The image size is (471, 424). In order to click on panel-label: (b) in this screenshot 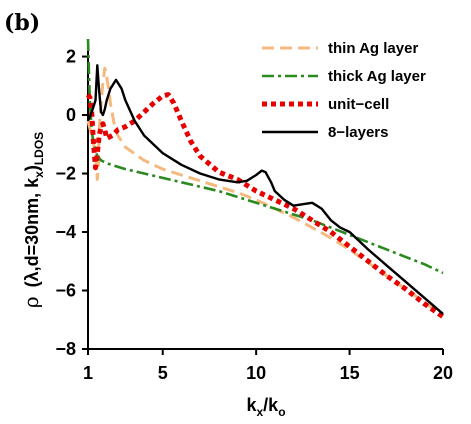, I will do `click(22, 23)`.